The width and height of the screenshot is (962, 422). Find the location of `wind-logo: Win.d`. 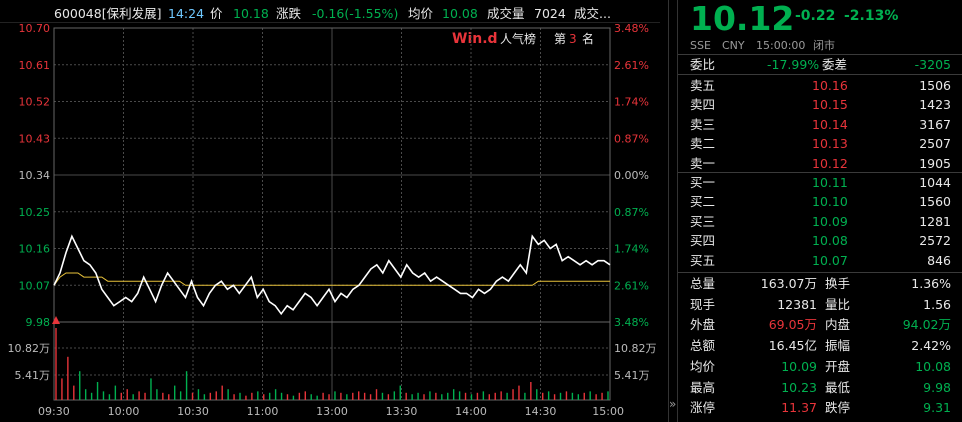

wind-logo: Win.d is located at coordinates (475, 39).